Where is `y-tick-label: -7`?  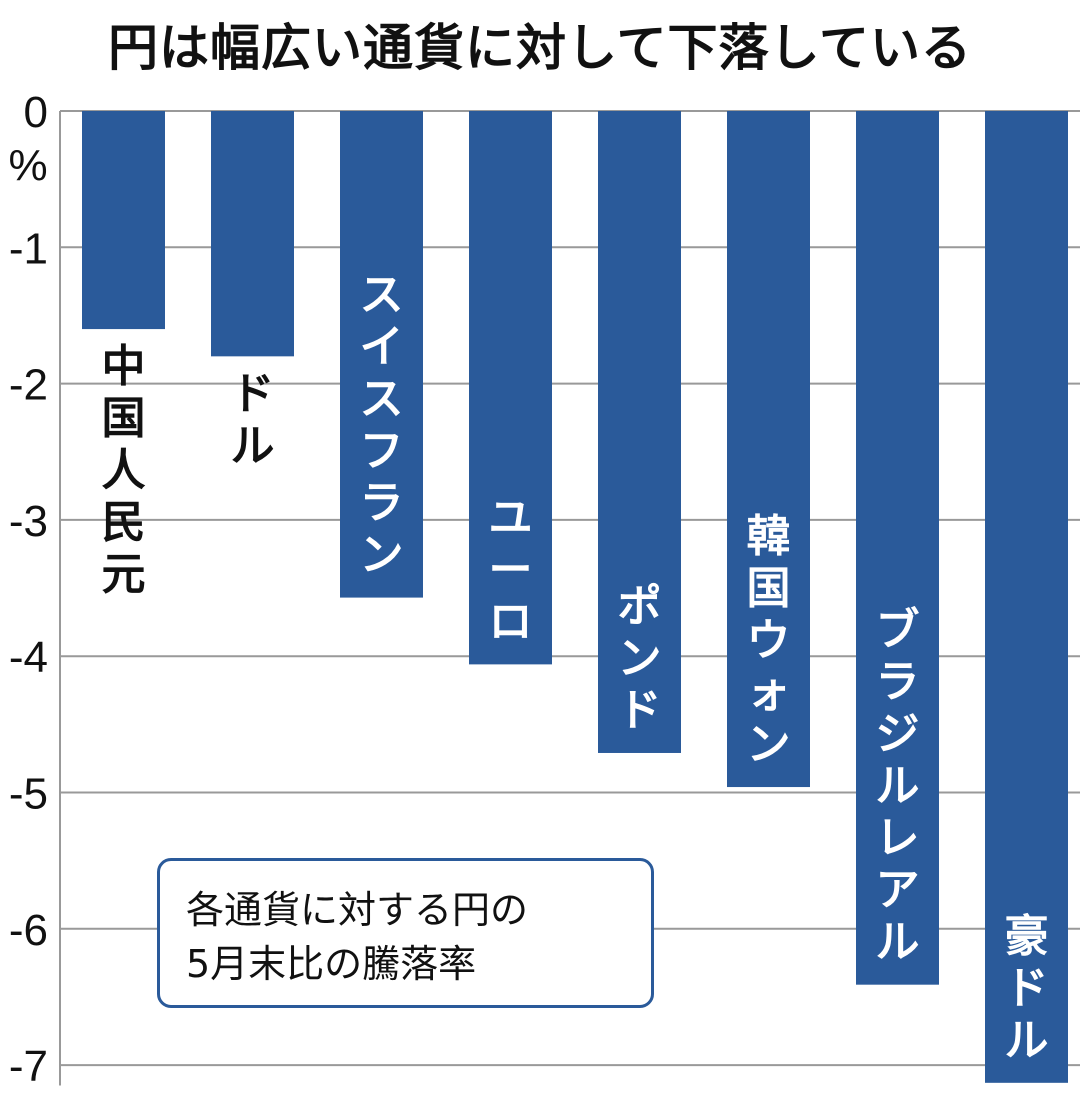 y-tick-label: -7 is located at coordinates (28, 1066).